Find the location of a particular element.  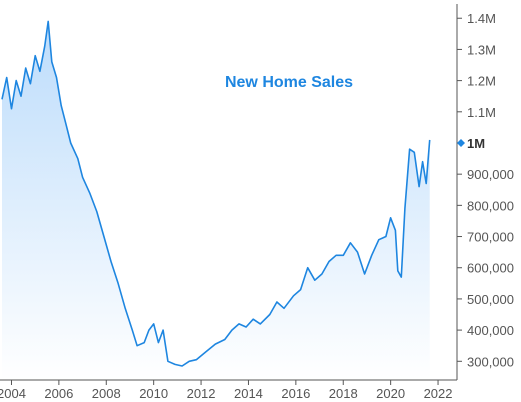

chart-title: New Home Sales is located at coordinates (289, 82).